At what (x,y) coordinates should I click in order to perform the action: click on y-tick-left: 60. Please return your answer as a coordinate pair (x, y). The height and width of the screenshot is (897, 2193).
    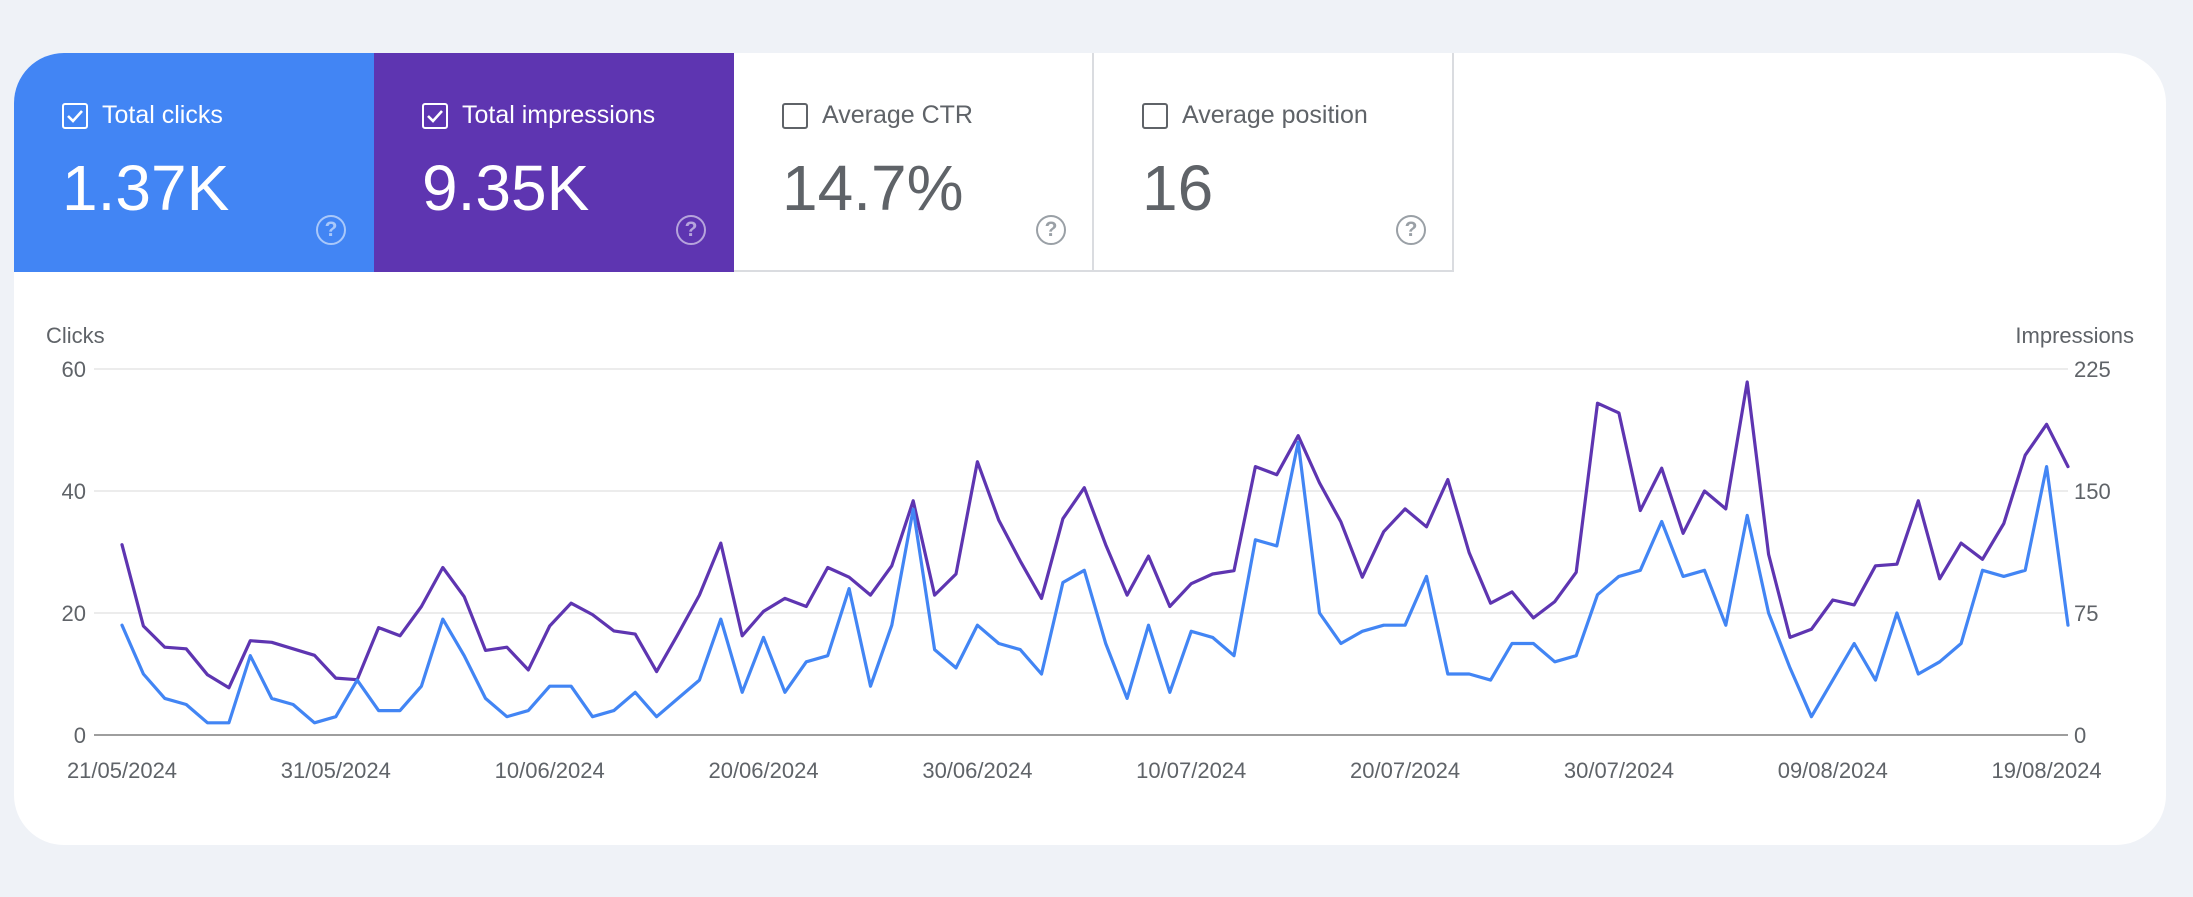
    Looking at the image, I should click on (74, 369).